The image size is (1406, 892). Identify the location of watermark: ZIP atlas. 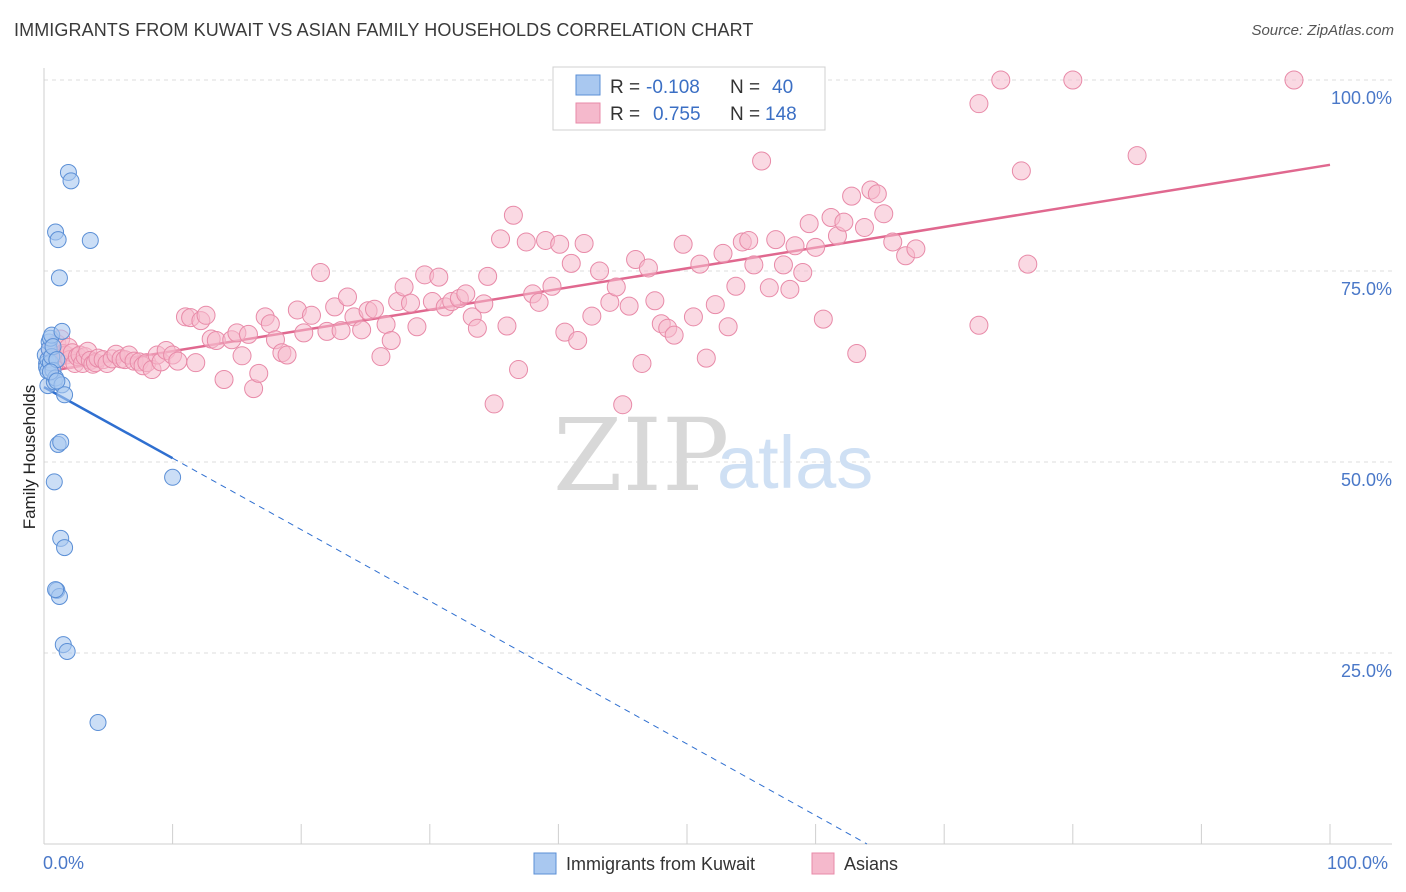
(713, 455).